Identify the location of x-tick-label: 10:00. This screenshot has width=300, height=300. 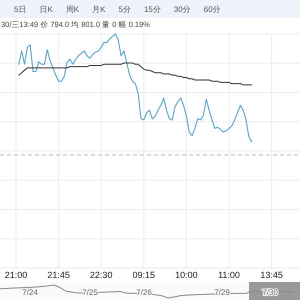
(186, 275).